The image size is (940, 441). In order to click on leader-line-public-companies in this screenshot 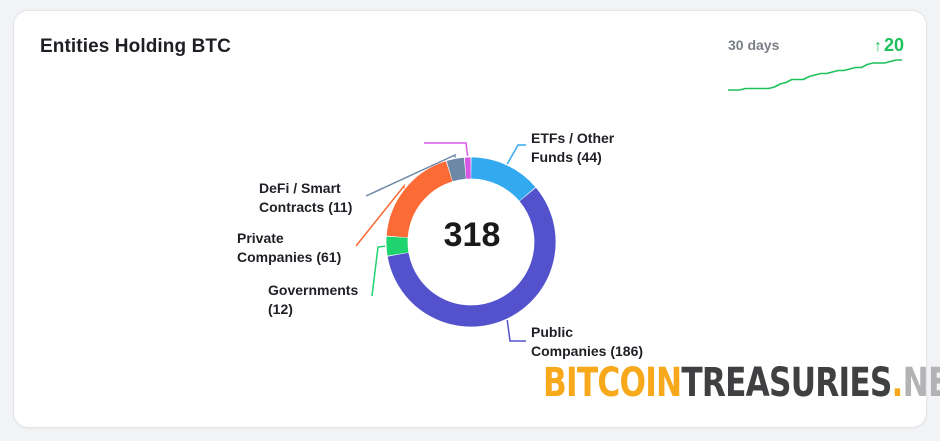, I will do `click(516, 330)`.